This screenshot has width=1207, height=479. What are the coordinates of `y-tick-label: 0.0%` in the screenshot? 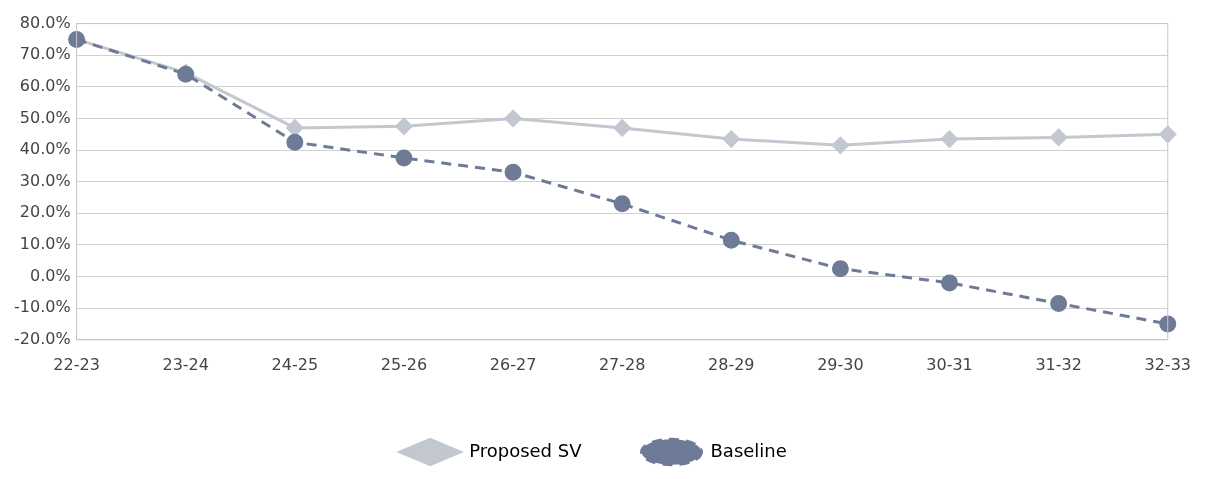 It's located at (50, 275).